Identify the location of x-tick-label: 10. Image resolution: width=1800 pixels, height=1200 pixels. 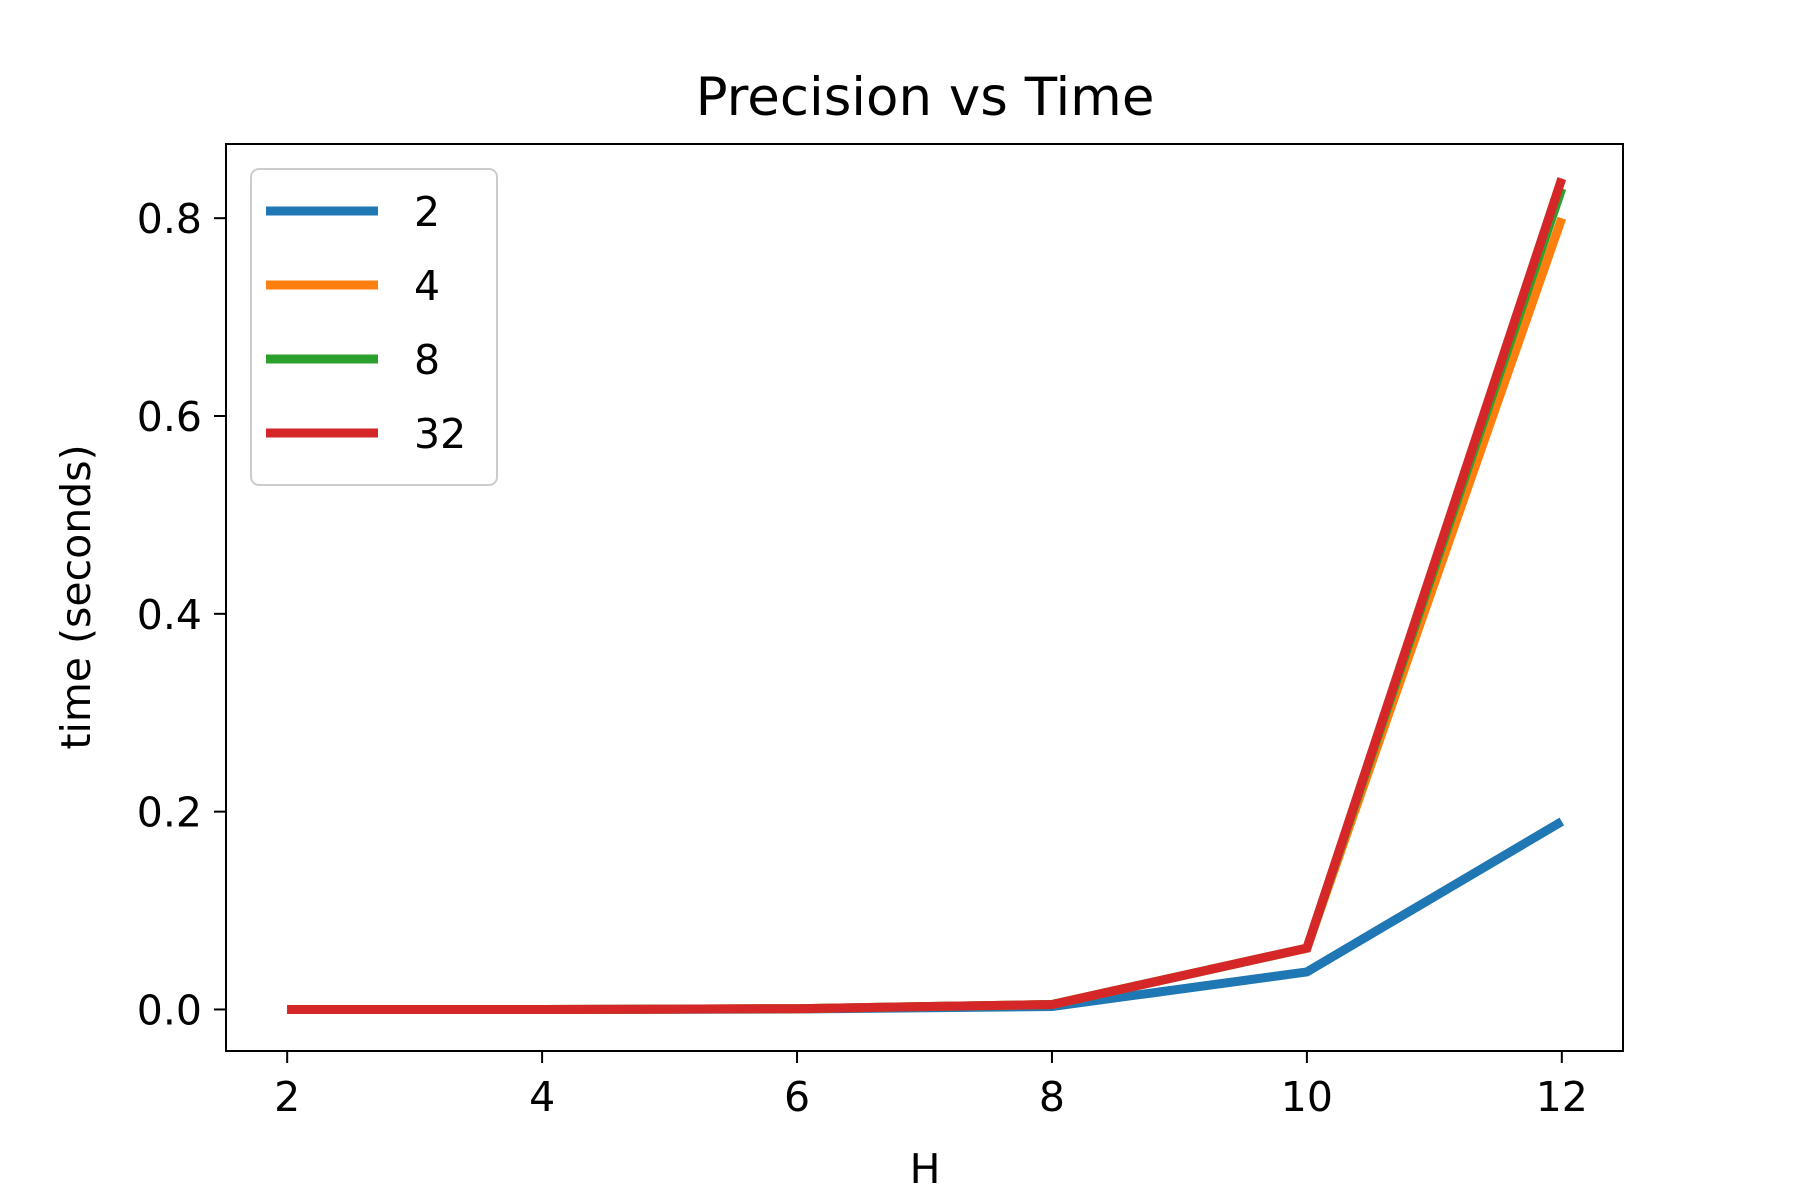
(1307, 1097).